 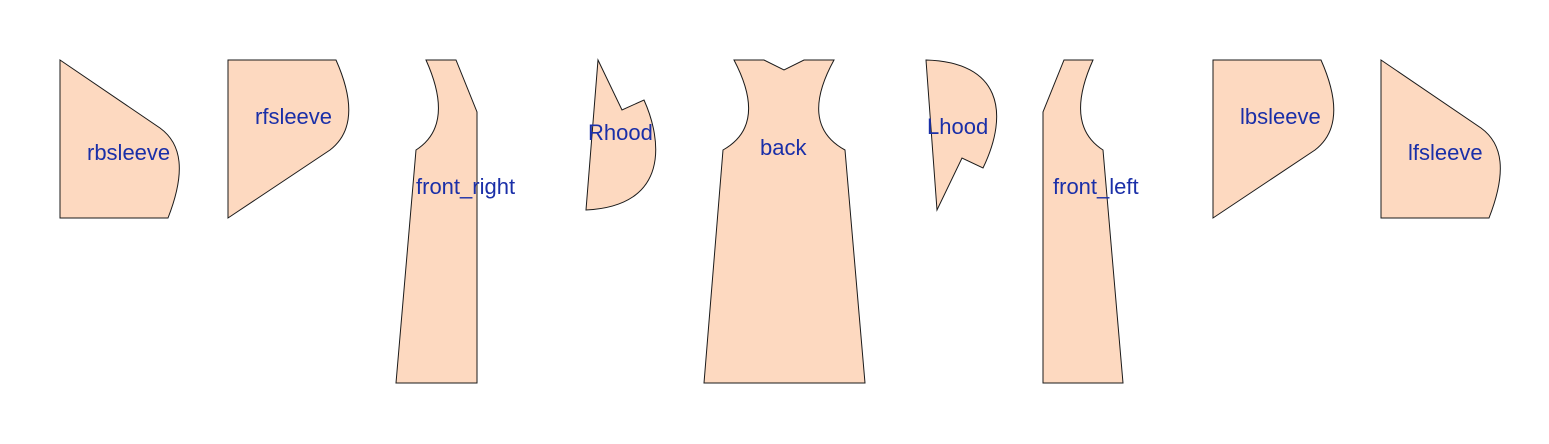 What do you see at coordinates (1445, 152) in the screenshot?
I see `panel-lfsleeve-label: lfsleeve` at bounding box center [1445, 152].